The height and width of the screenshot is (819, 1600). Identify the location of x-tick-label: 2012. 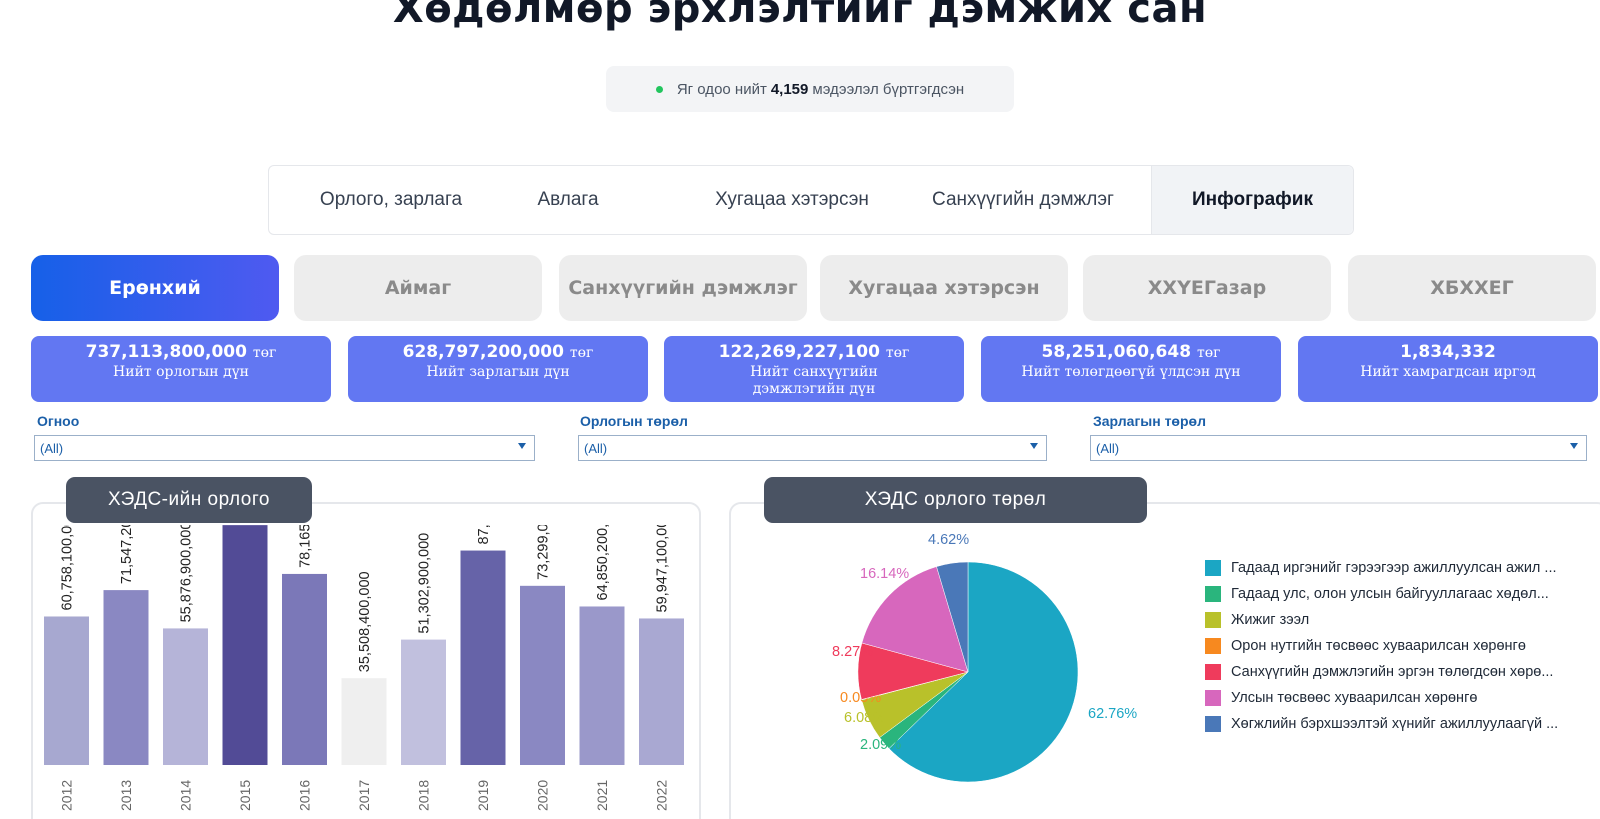
(67, 795).